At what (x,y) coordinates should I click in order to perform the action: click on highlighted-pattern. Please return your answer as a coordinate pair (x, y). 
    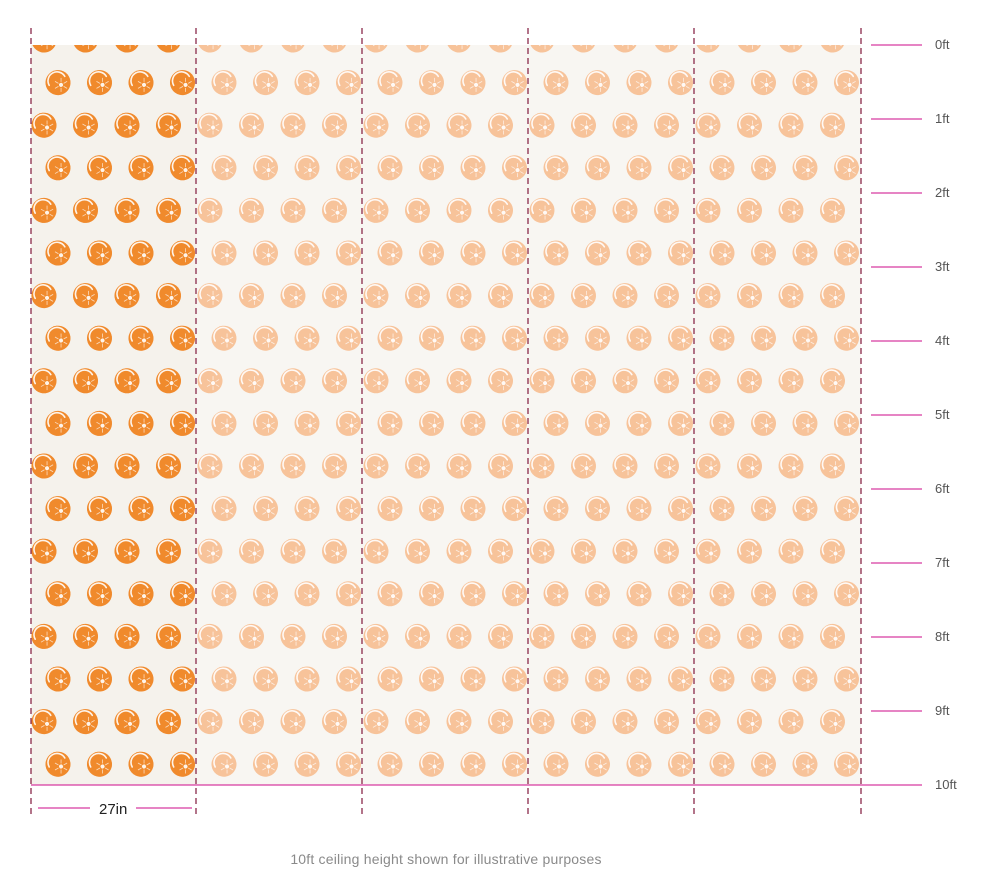
    Looking at the image, I should click on (113, 388).